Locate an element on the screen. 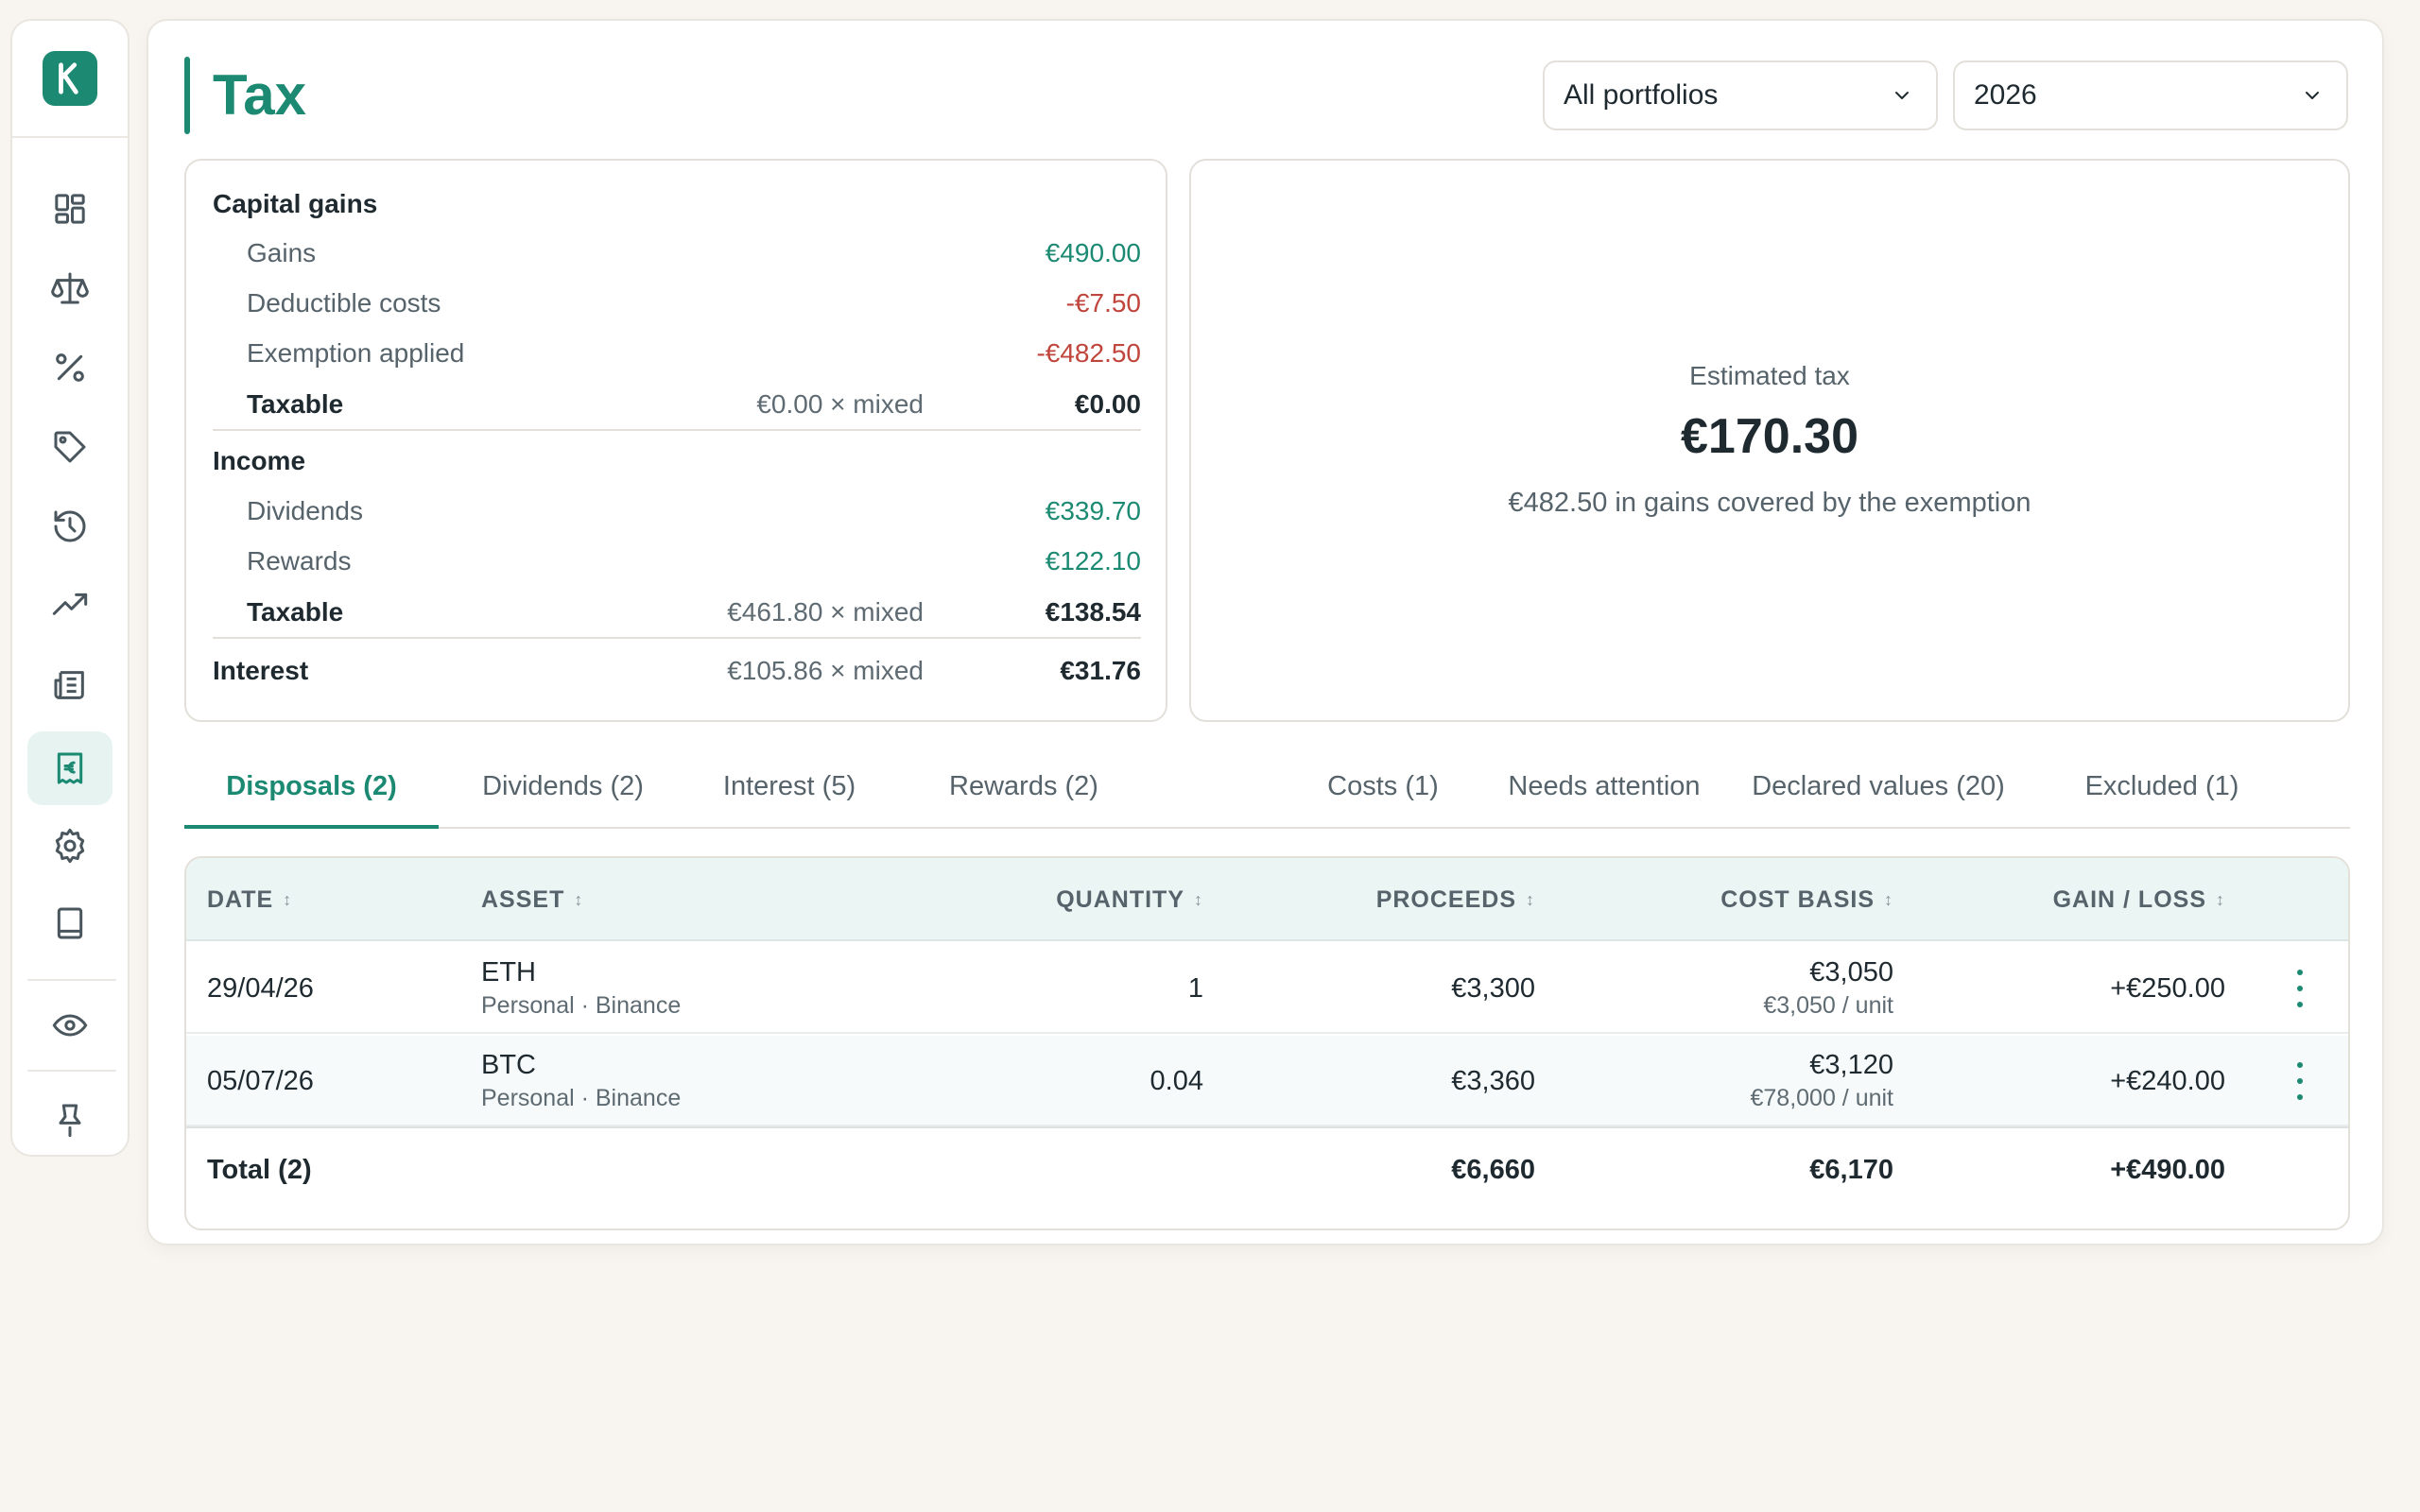 The width and height of the screenshot is (2420, 1512). exemption-label: Exemption applied is located at coordinates (356, 353).